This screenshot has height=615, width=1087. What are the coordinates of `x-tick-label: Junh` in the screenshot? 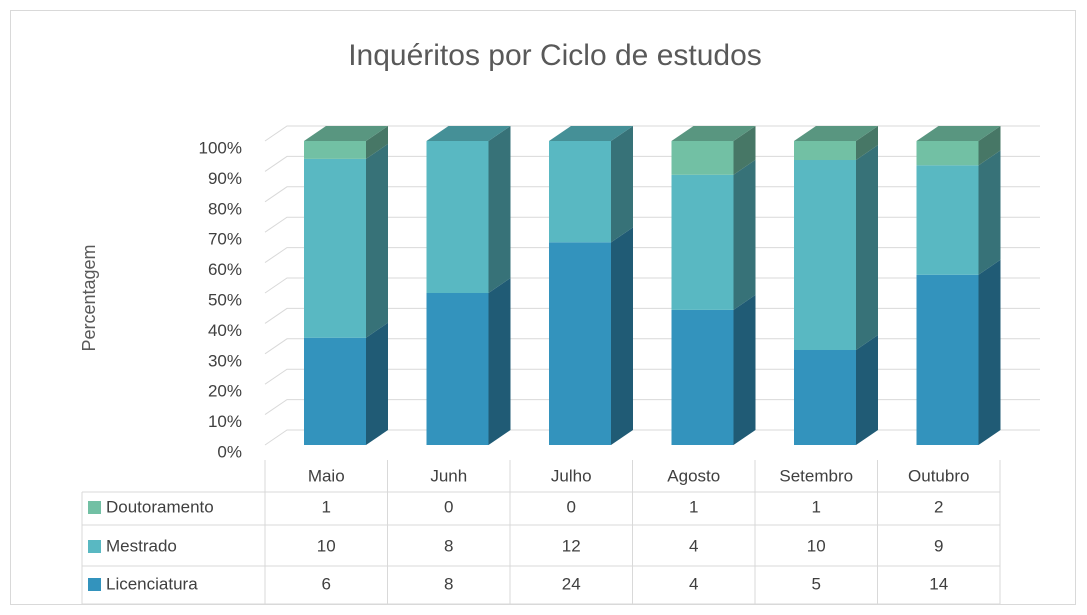 It's located at (448, 475).